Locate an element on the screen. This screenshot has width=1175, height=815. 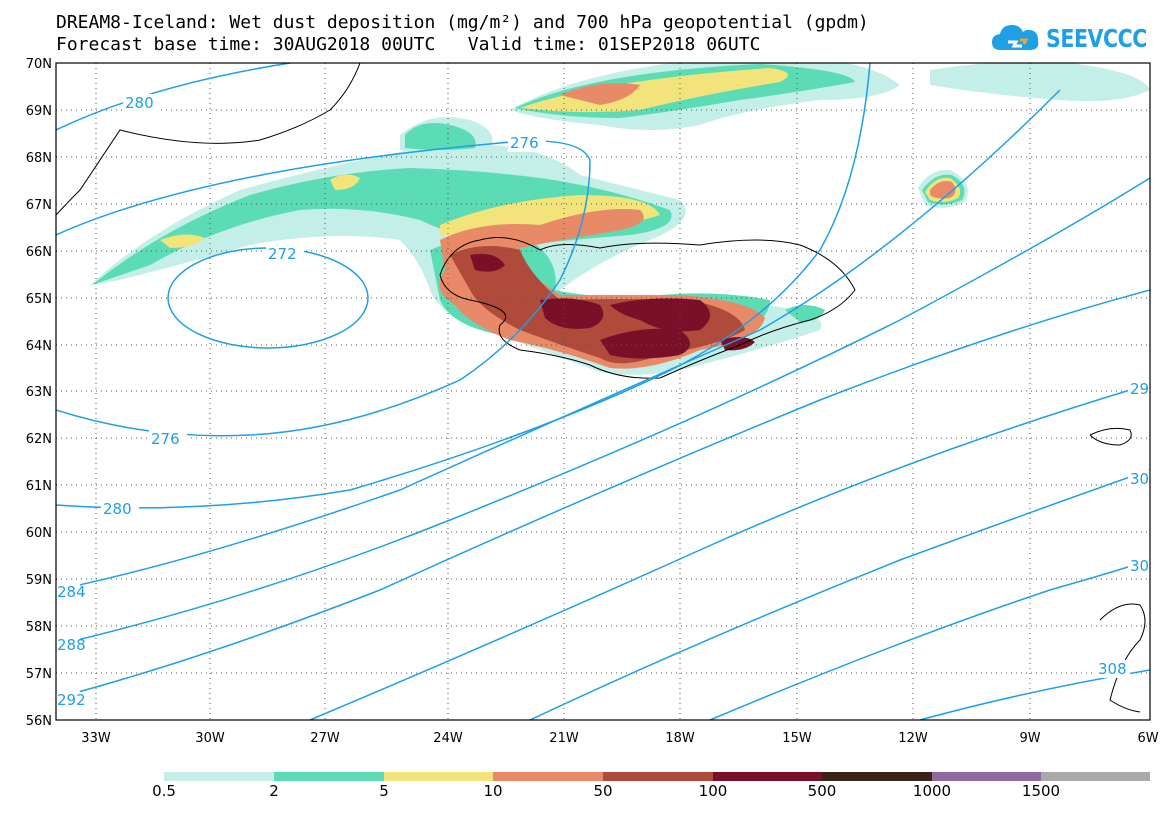
lat-label: 60N is located at coordinates (39, 533).